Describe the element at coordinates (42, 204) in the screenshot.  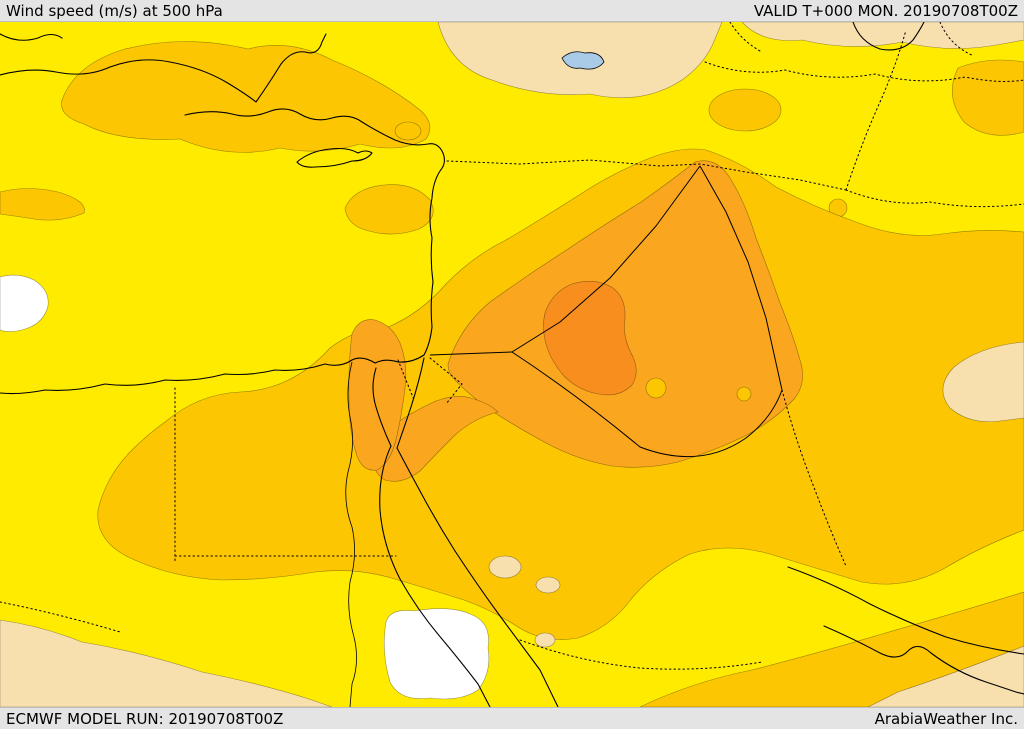
I see `gold-region-left-edge` at that location.